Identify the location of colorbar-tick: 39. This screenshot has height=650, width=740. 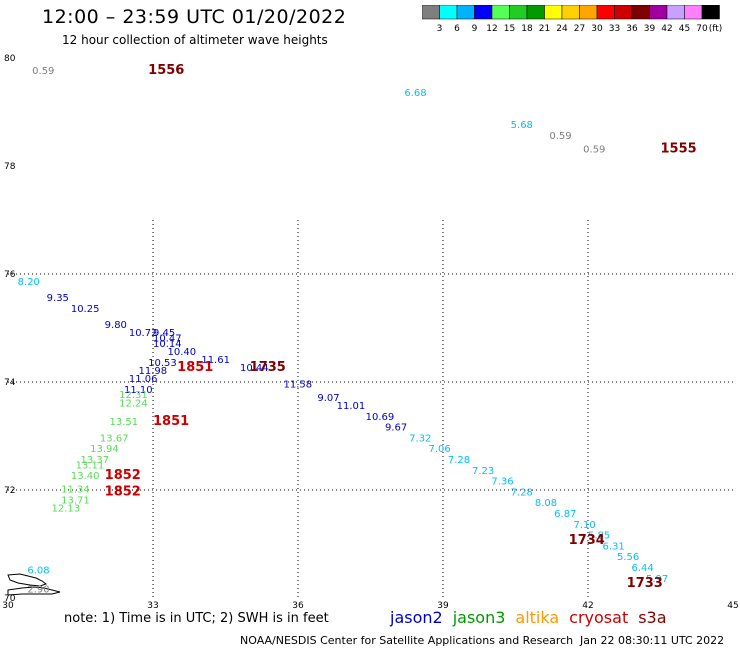
(650, 29).